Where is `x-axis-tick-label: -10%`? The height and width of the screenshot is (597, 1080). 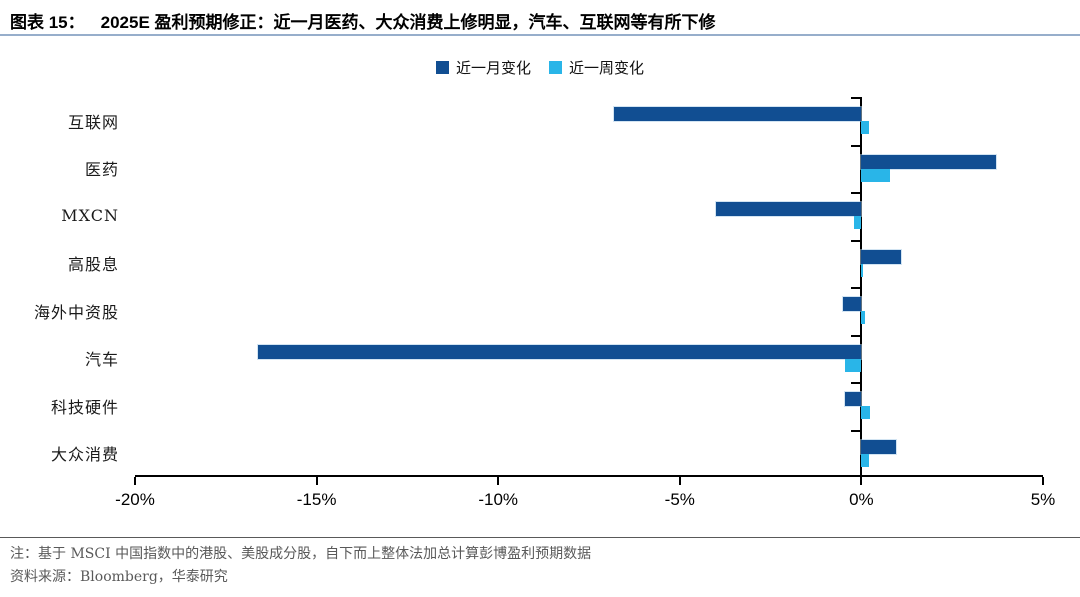 x-axis-tick-label: -10% is located at coordinates (498, 499).